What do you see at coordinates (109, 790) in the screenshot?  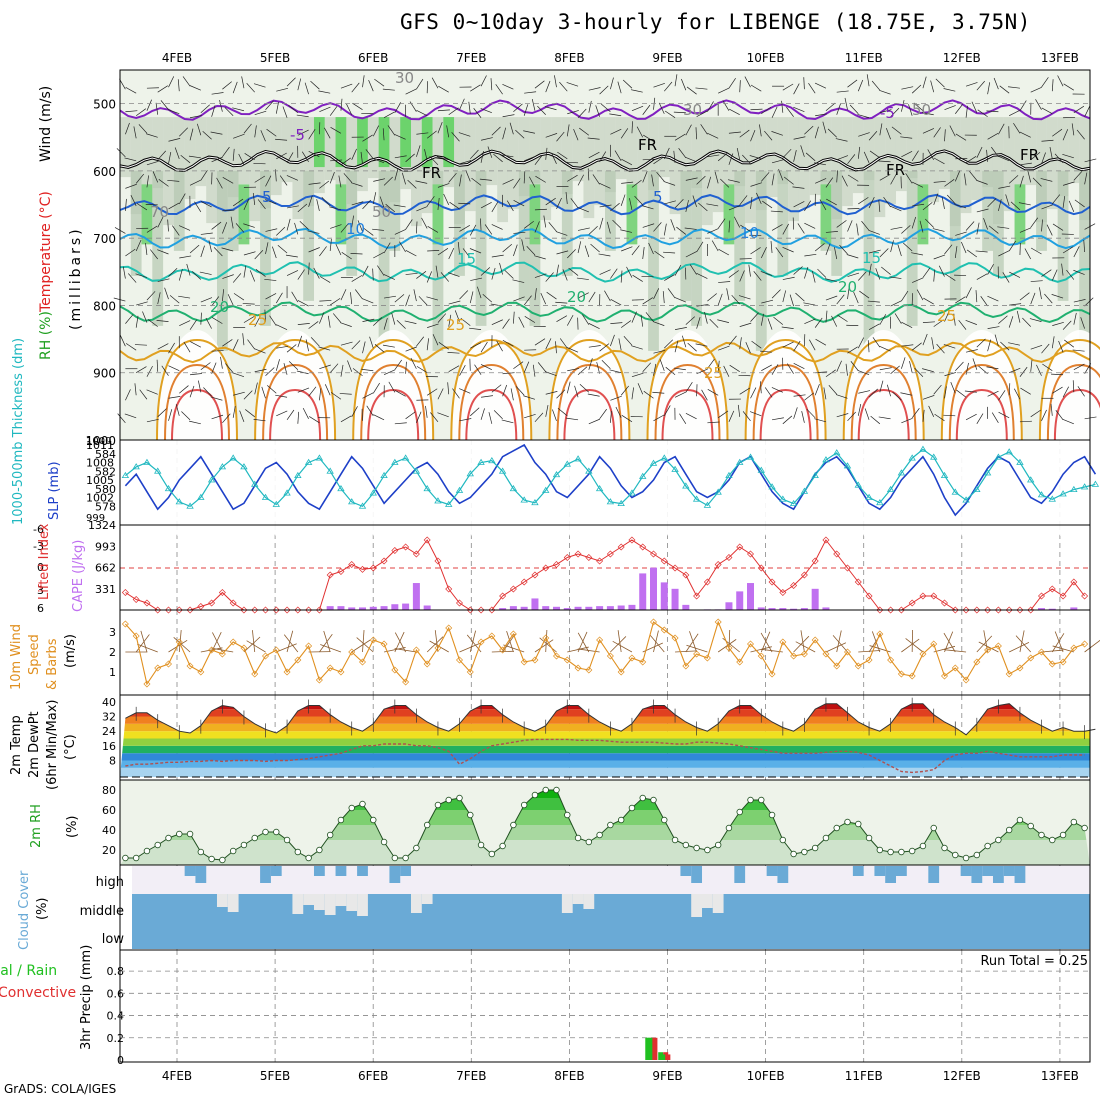 I see `rh2m-tick: 80` at bounding box center [109, 790].